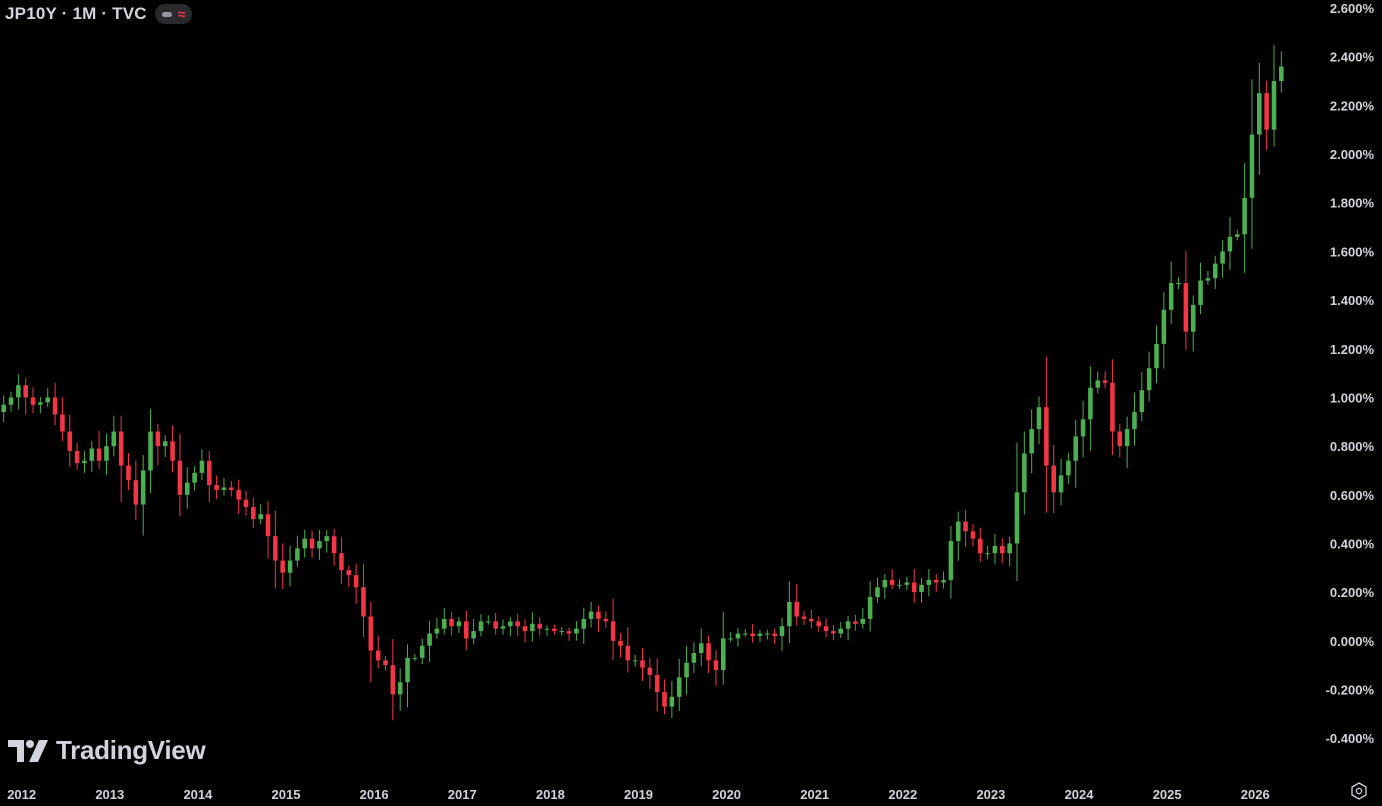 The height and width of the screenshot is (806, 1382). What do you see at coordinates (166, 14) in the screenshot?
I see `indicator-visibility-icon` at bounding box center [166, 14].